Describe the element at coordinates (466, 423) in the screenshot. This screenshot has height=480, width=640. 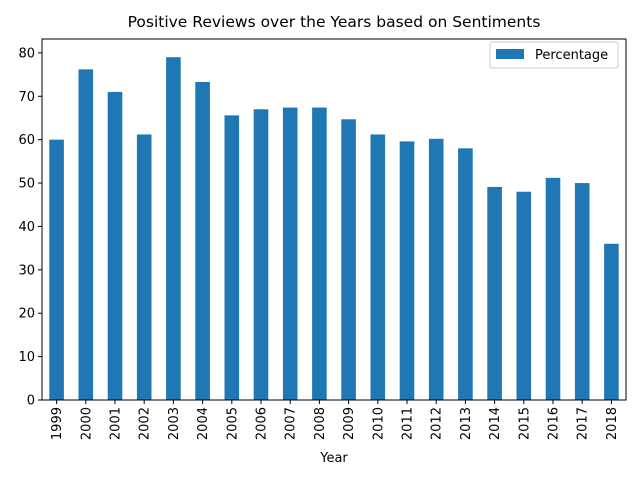
I see `x-tick-label-2013: 2013` at that location.